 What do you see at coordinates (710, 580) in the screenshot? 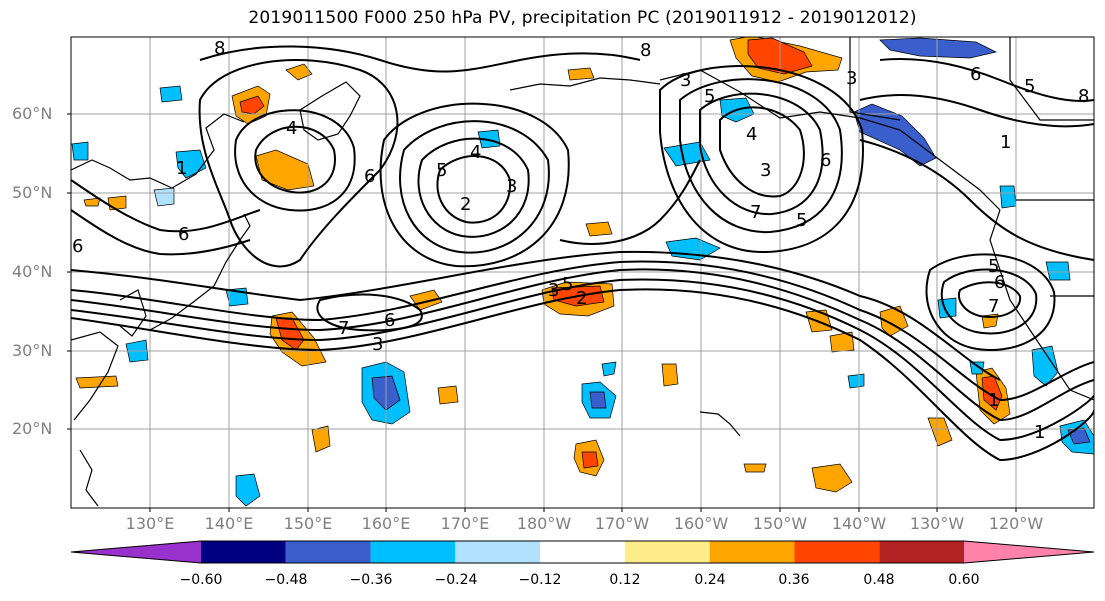
I see `colorbar-tick-label: 0.24` at bounding box center [710, 580].